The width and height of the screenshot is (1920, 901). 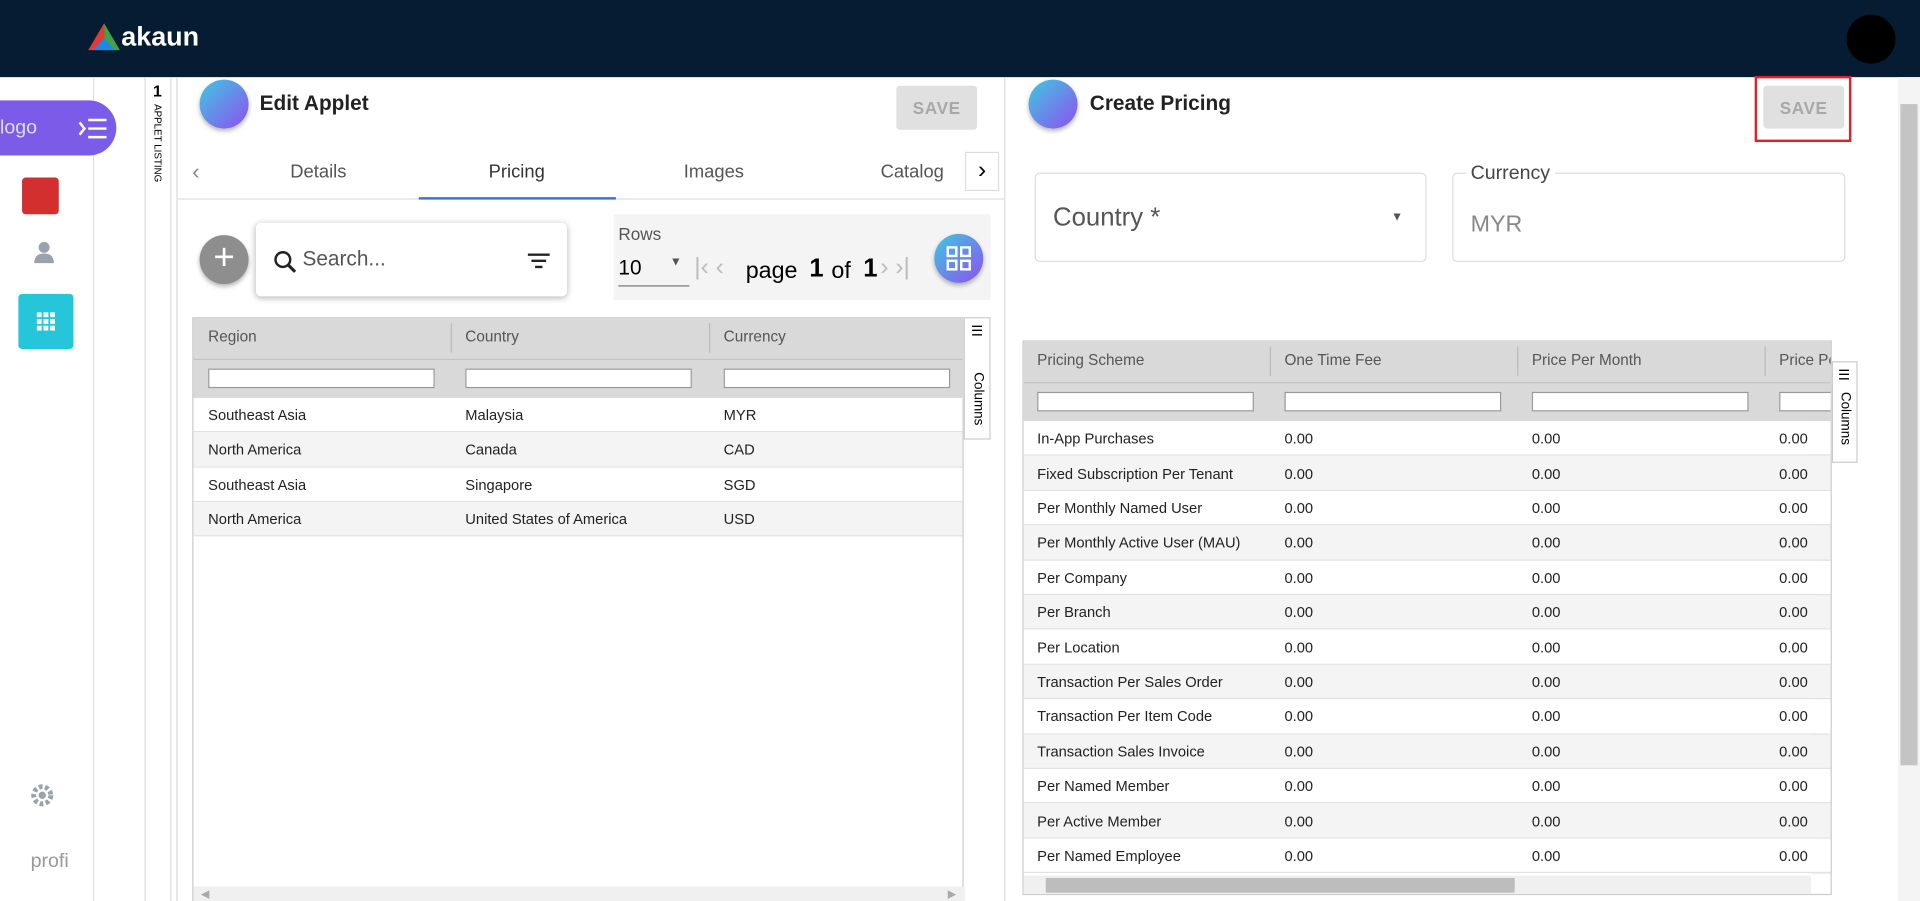 I want to click on currency-field: Currency MYR, so click(x=1649, y=212).